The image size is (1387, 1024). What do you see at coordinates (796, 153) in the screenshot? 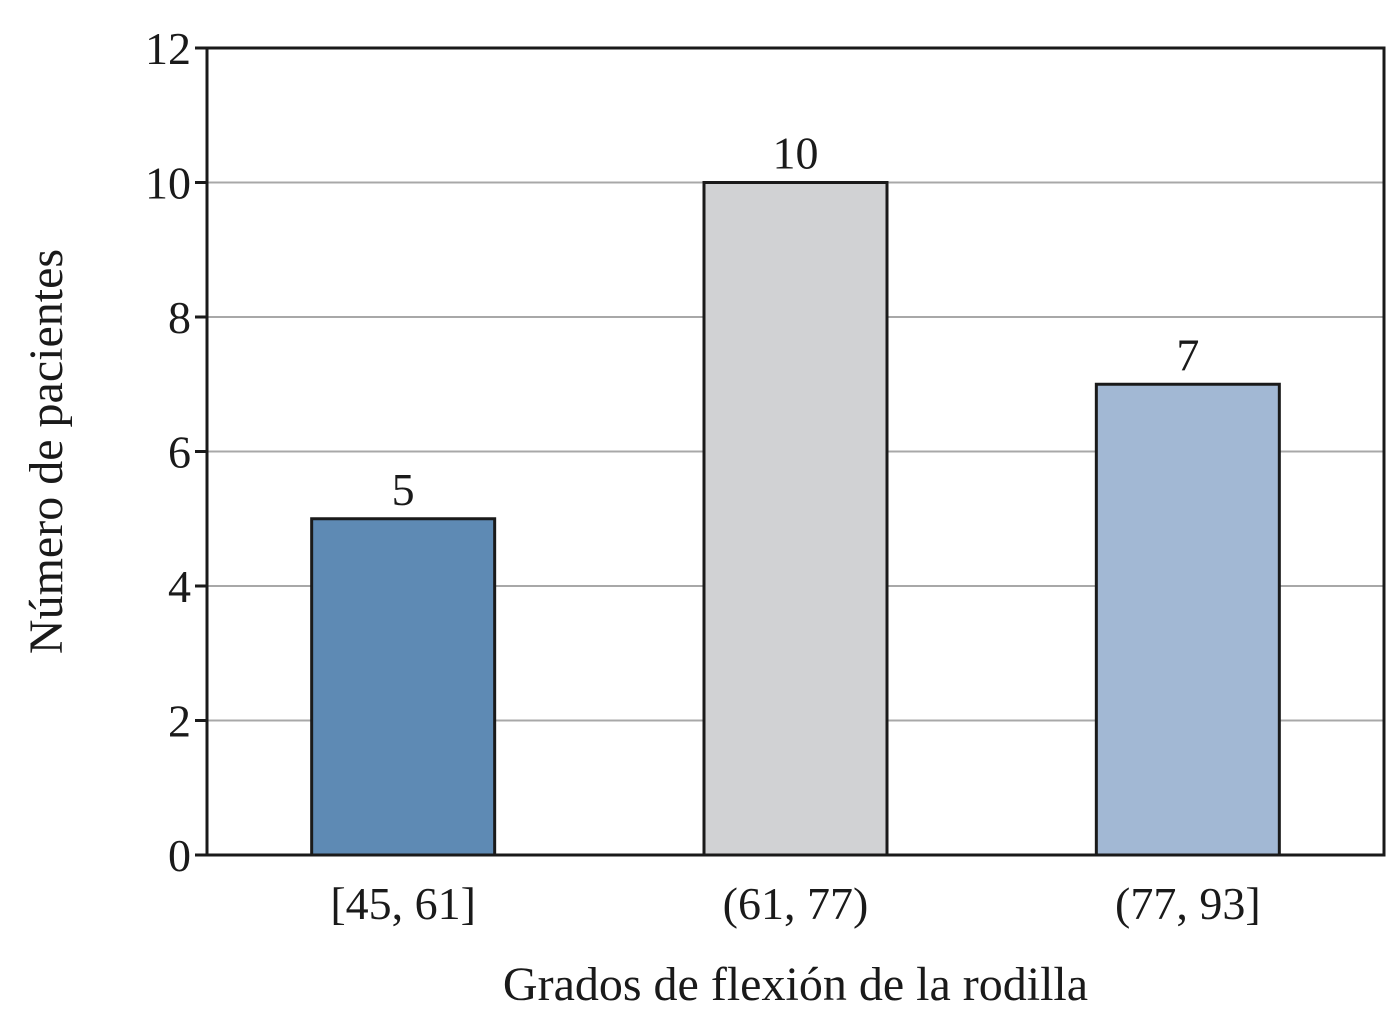
I see `bar-value-label: 10` at bounding box center [796, 153].